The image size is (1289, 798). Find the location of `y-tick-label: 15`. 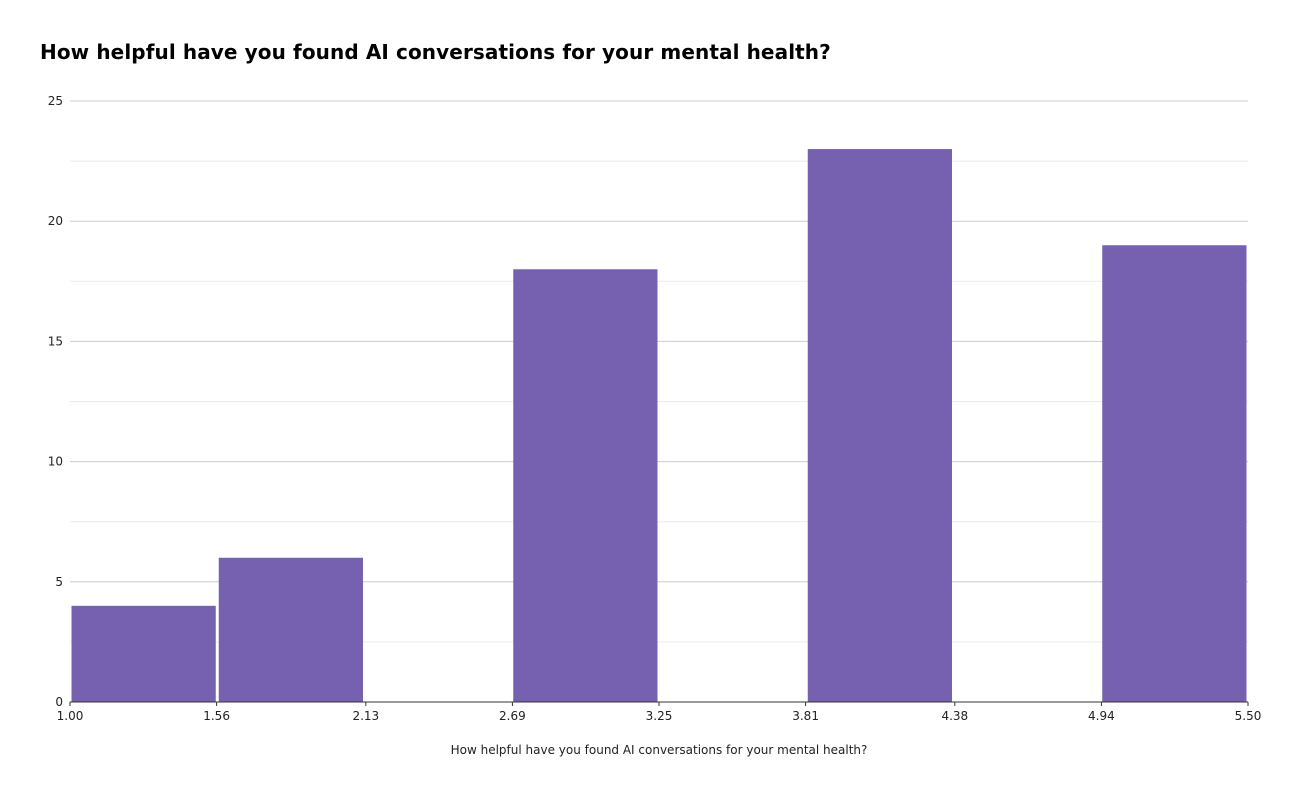

y-tick-label: 15 is located at coordinates (55, 341).